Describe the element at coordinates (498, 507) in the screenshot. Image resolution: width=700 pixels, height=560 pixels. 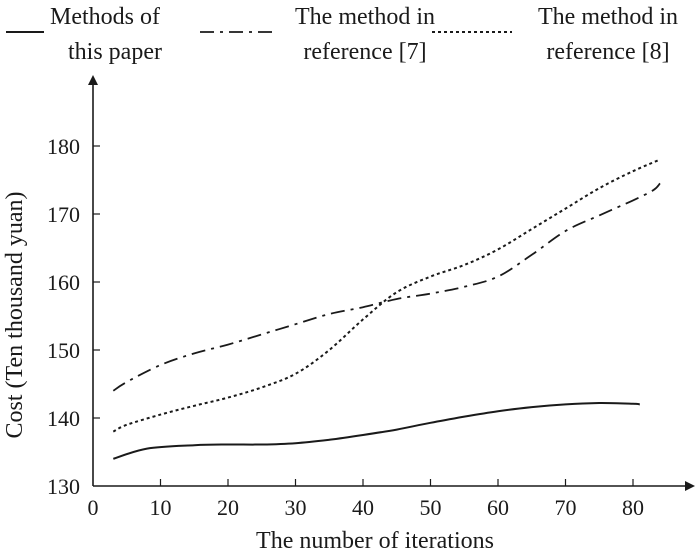
I see `x-tick-label: 60` at that location.